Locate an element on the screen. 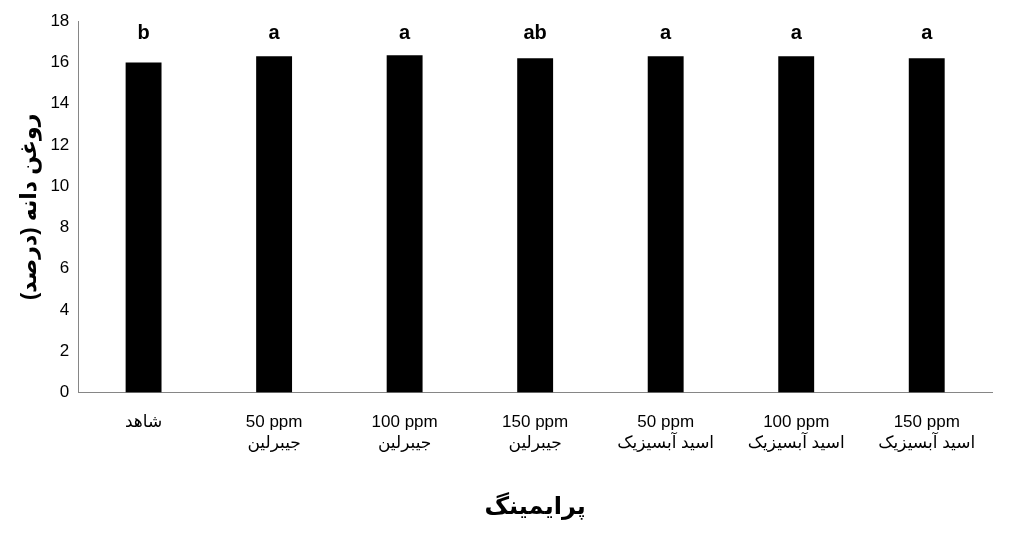 This screenshot has width=1010, height=539. x-tick-label: شاهد is located at coordinates (143, 422).